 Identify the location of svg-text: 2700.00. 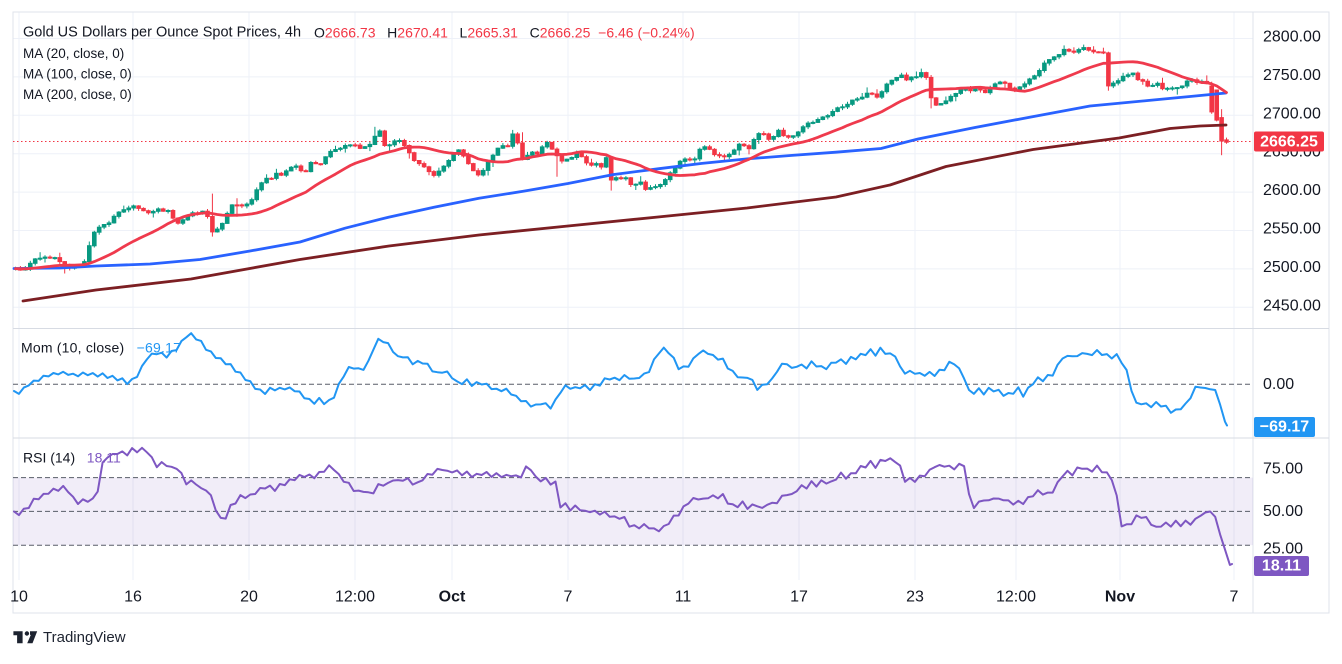
(1292, 113).